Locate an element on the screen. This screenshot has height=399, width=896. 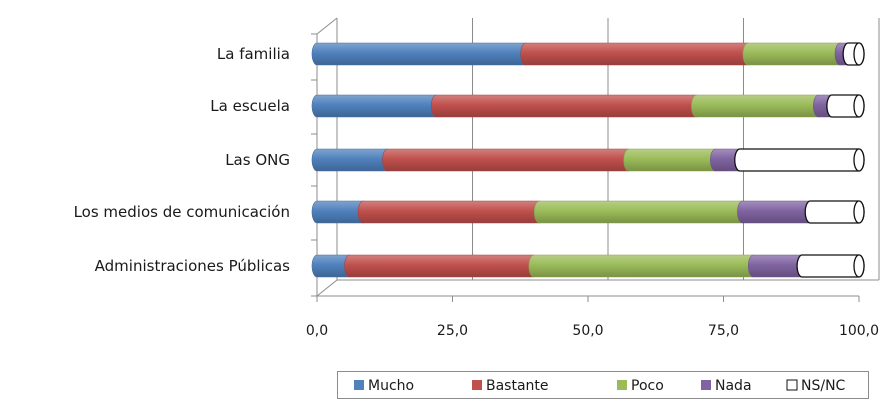
x-tick-label: 25,0 is located at coordinates (452, 331).